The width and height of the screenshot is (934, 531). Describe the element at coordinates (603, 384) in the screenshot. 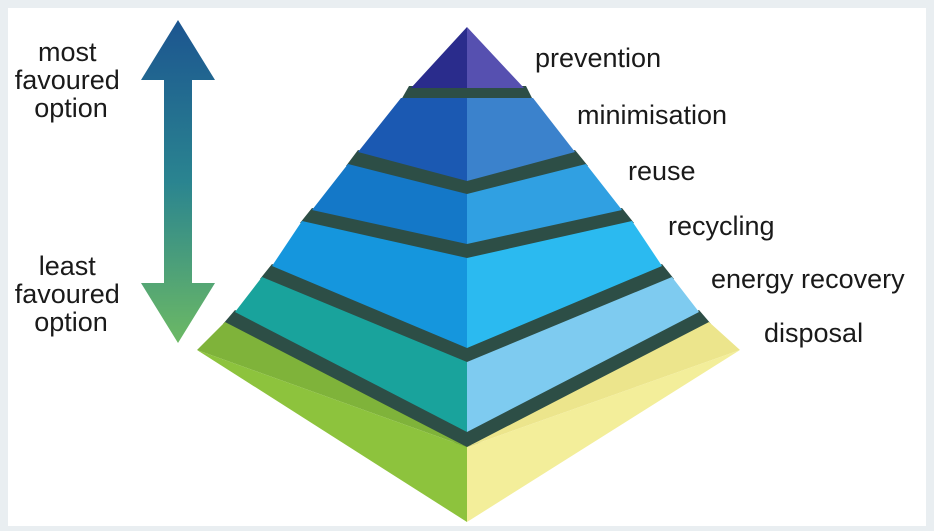

I see `disposal-right-face-top` at that location.